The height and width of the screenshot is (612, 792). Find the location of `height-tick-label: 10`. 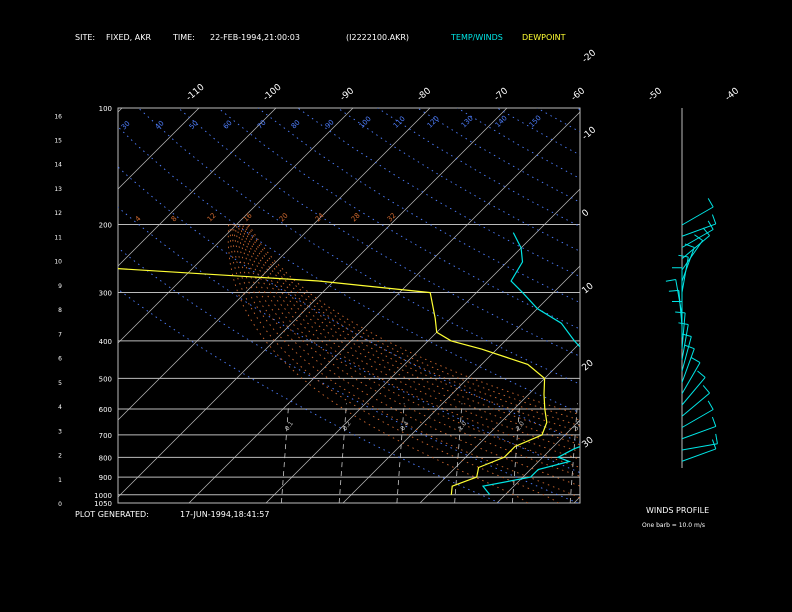

height-tick-label: 10 is located at coordinates (58, 262).